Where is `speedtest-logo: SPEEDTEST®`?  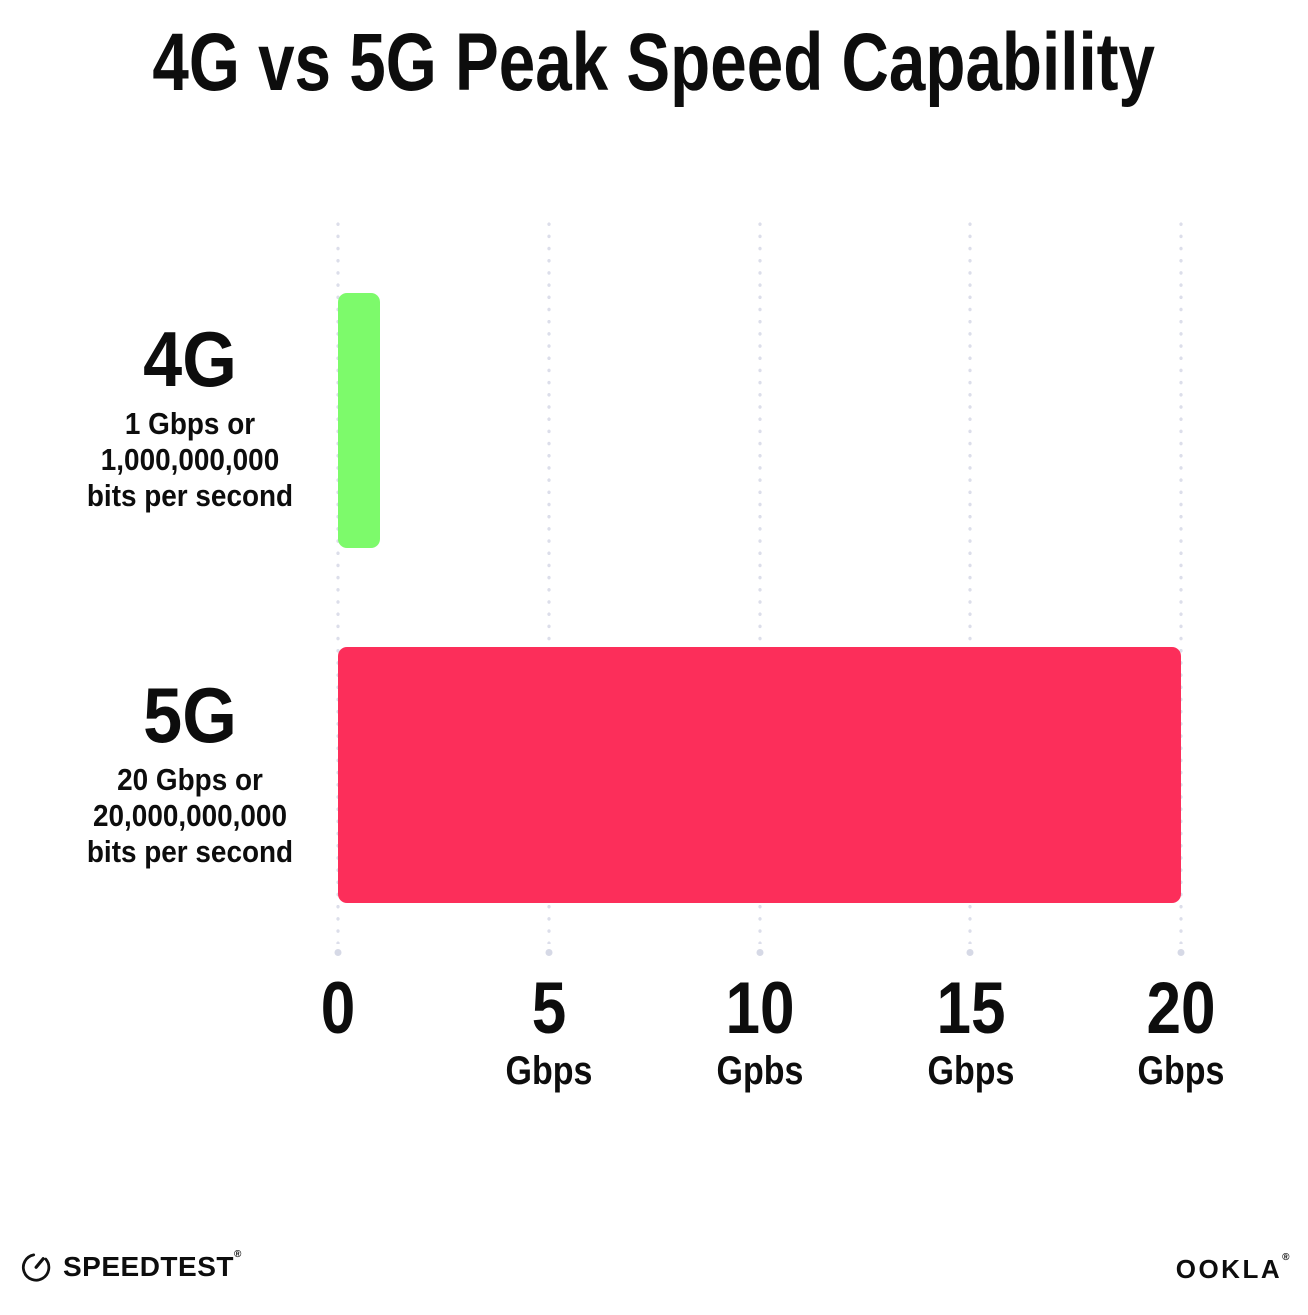
speedtest-logo: SPEEDTEST® is located at coordinates (131, 1266).